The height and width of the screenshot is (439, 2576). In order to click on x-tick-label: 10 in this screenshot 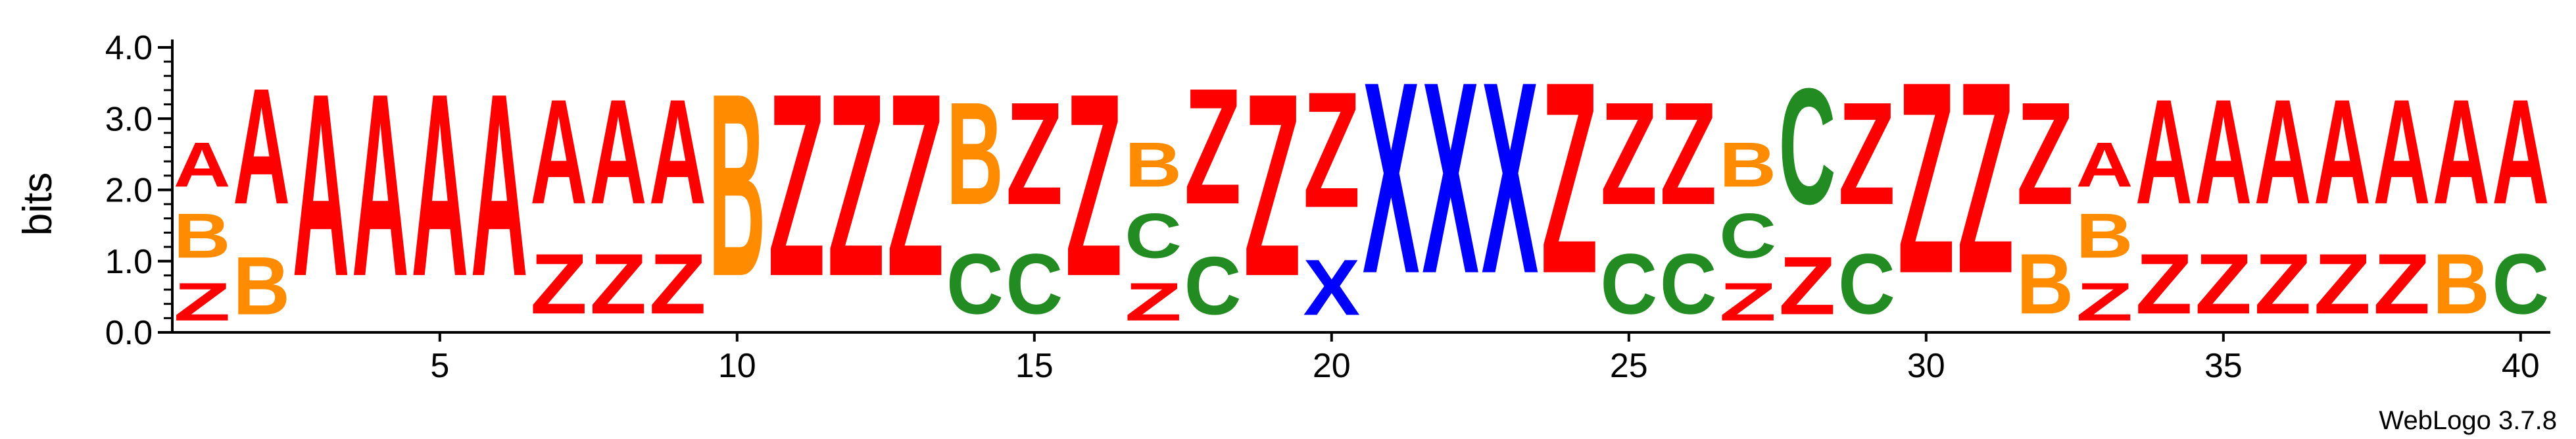, I will do `click(737, 366)`.